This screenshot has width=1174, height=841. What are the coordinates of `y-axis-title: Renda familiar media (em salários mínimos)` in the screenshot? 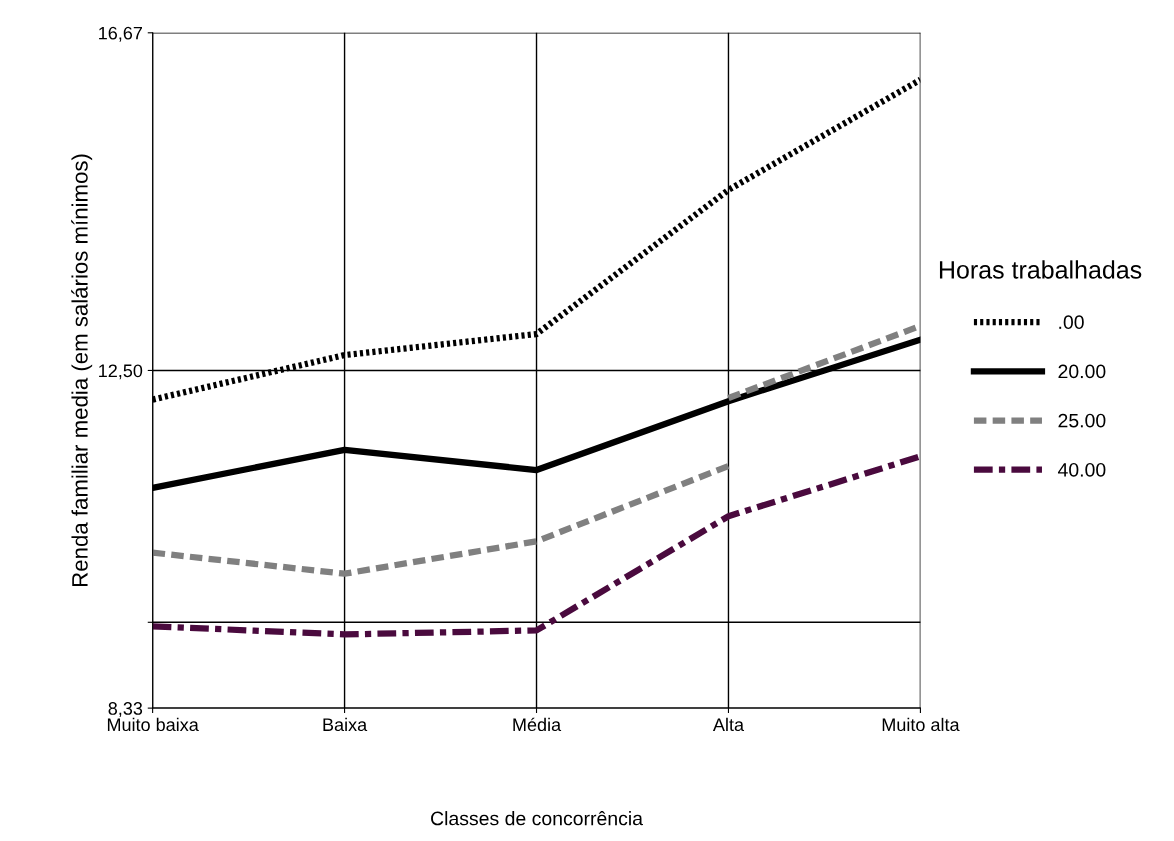 It's located at (82, 370).